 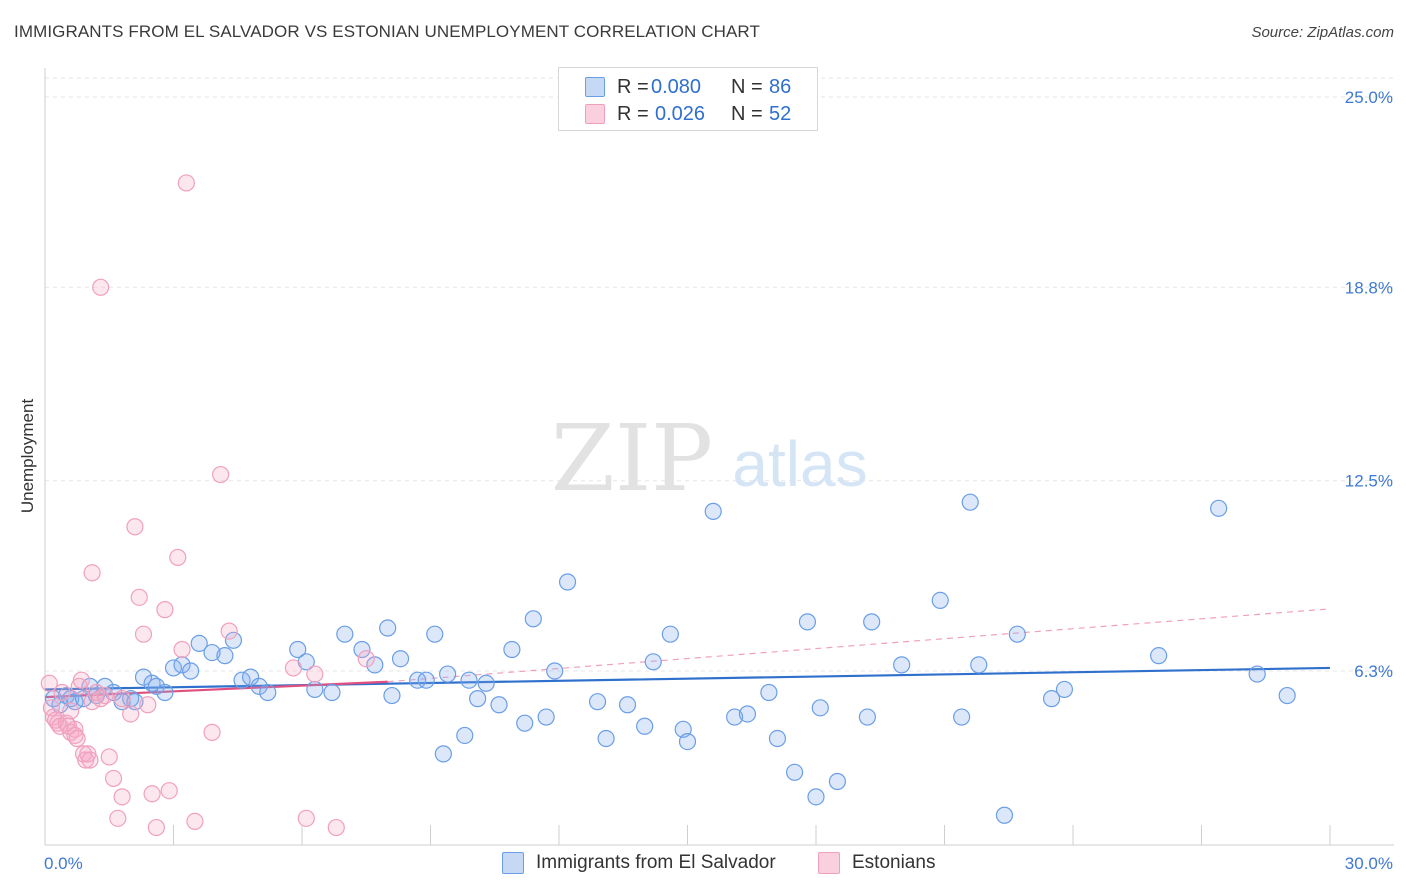 I want to click on legend-n-value: 52, so click(x=780, y=113).